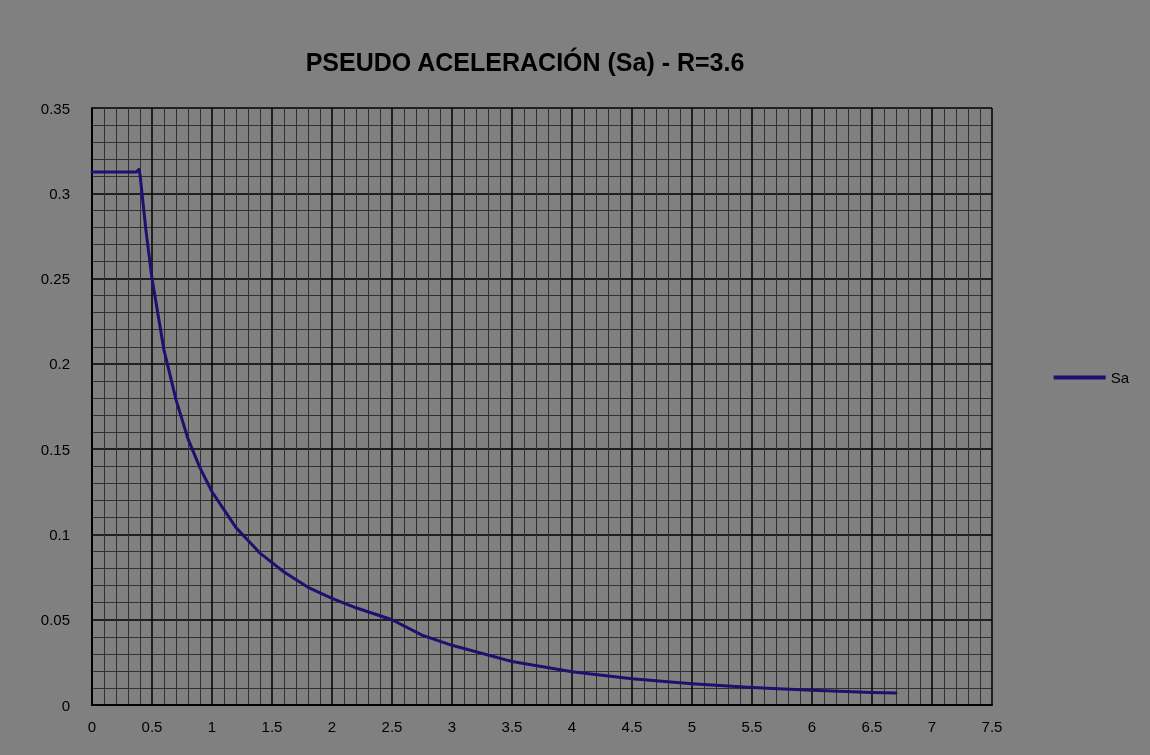 The image size is (1150, 755). I want to click on y-tick-label: 0.1, so click(59, 534).